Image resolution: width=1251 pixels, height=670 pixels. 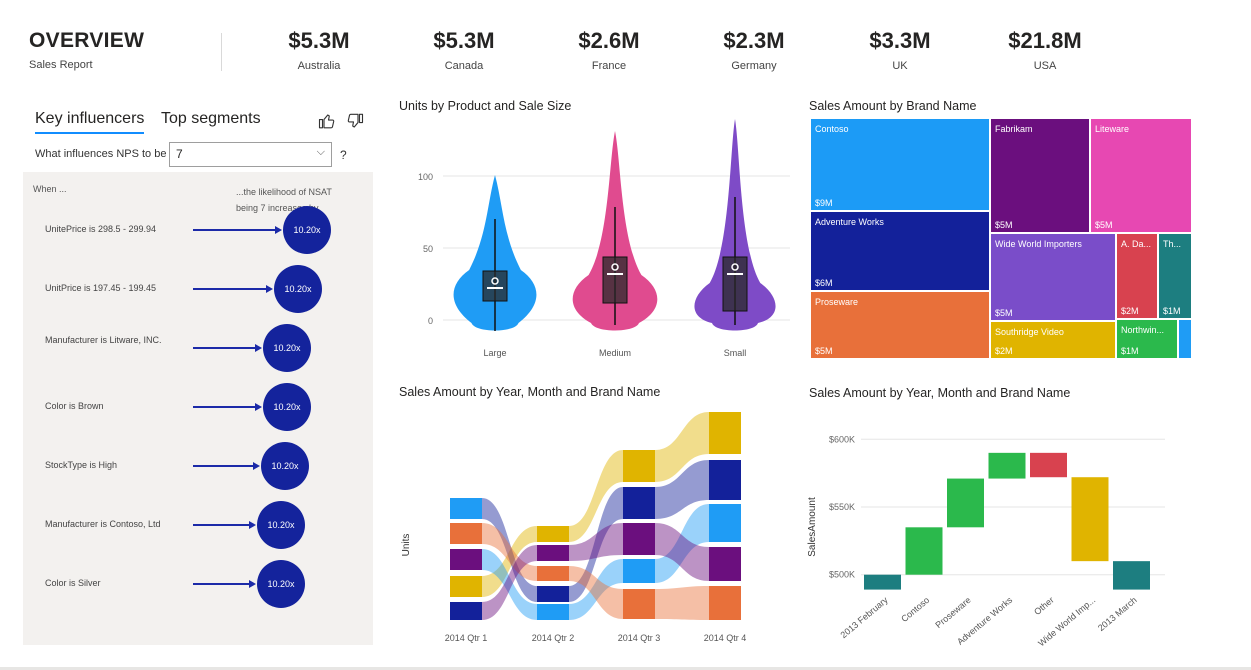 I want to click on treemap-tile: Contoso $9M, so click(x=900, y=164).